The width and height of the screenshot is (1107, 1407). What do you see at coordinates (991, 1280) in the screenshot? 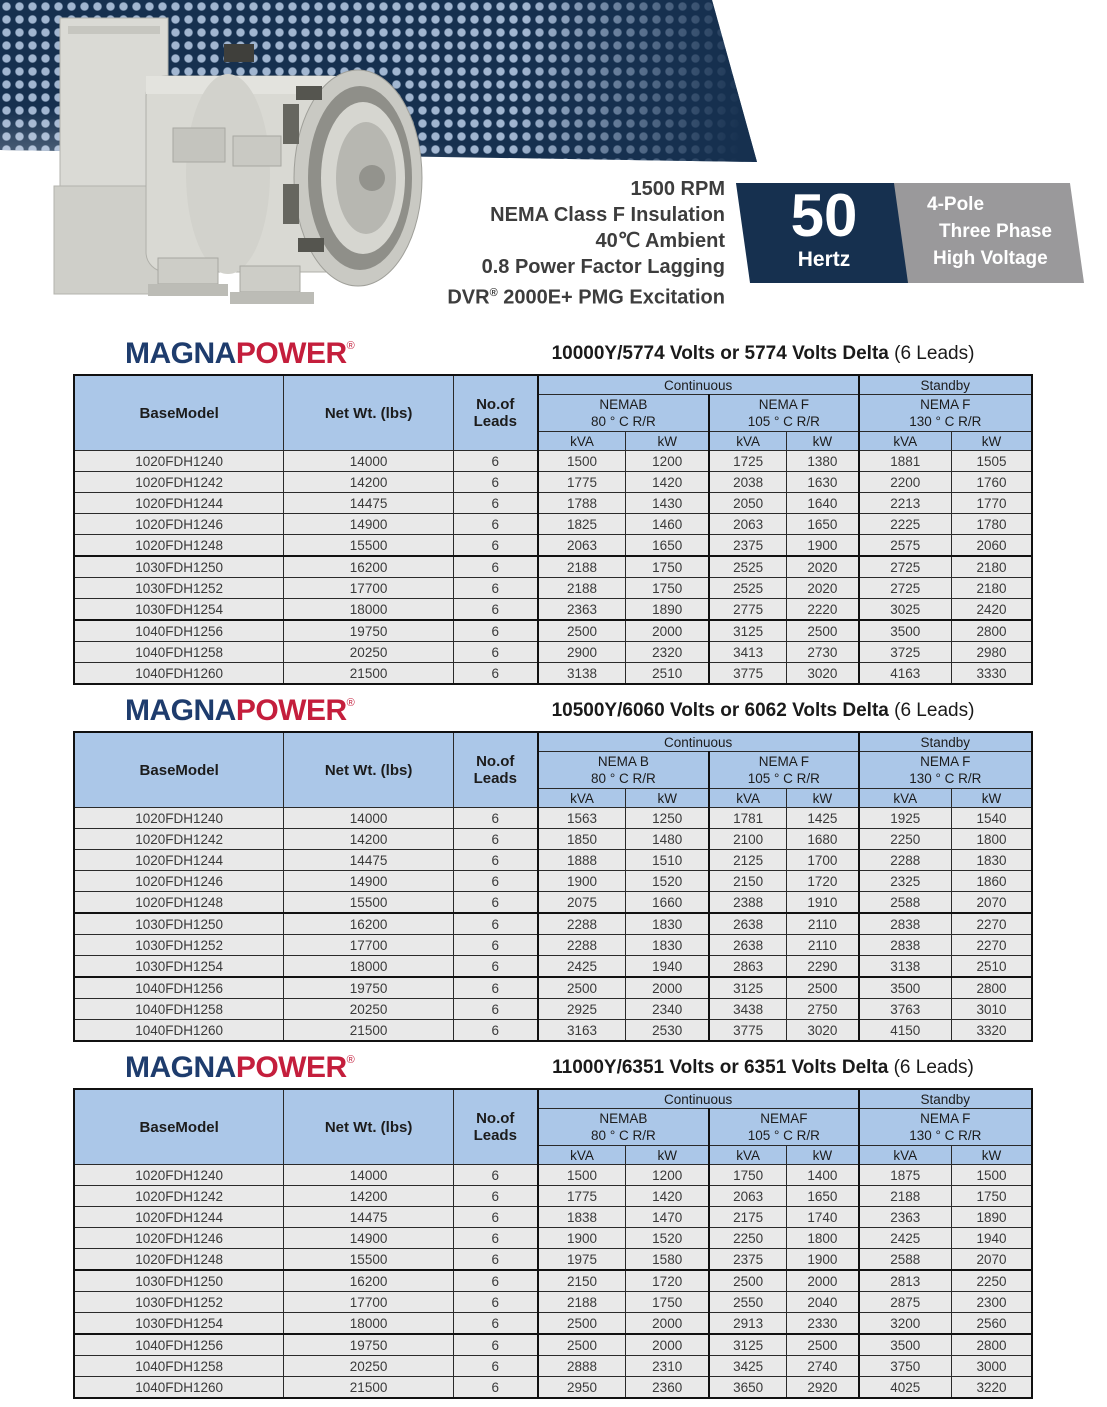
I see `value-cell: 2250` at bounding box center [991, 1280].